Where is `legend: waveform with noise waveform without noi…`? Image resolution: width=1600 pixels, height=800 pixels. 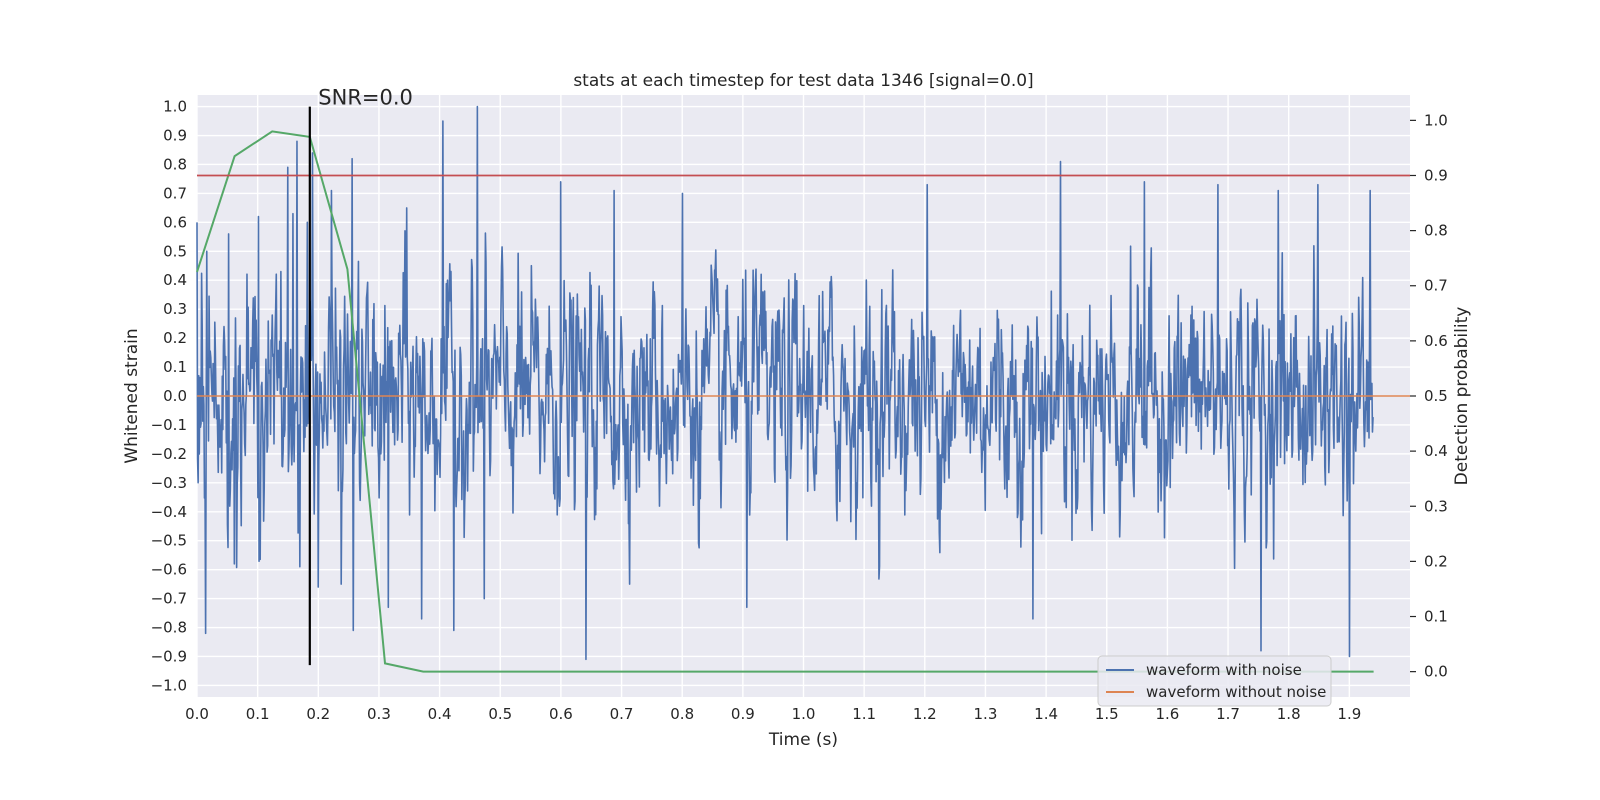
legend: waveform with noise waveform without noi… is located at coordinates (1214, 681).